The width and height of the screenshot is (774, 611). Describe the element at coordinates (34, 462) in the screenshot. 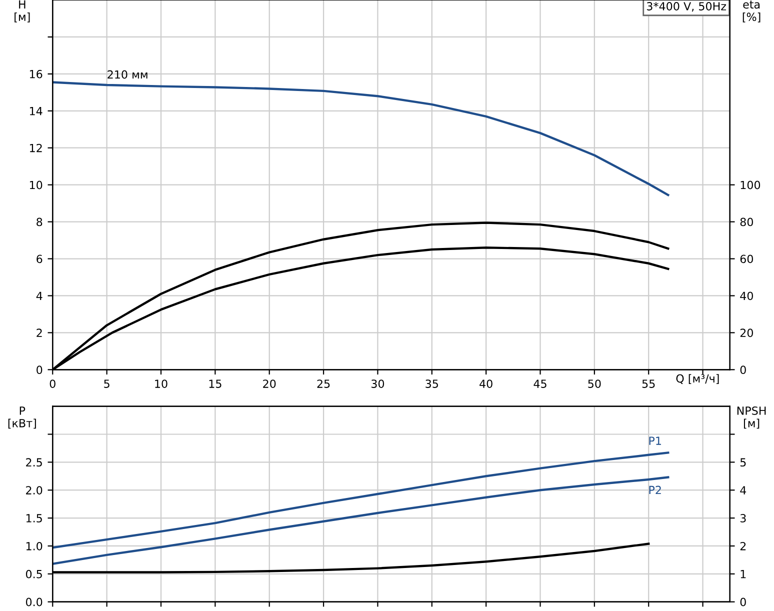

I see `y-tick-label: 2.5` at that location.